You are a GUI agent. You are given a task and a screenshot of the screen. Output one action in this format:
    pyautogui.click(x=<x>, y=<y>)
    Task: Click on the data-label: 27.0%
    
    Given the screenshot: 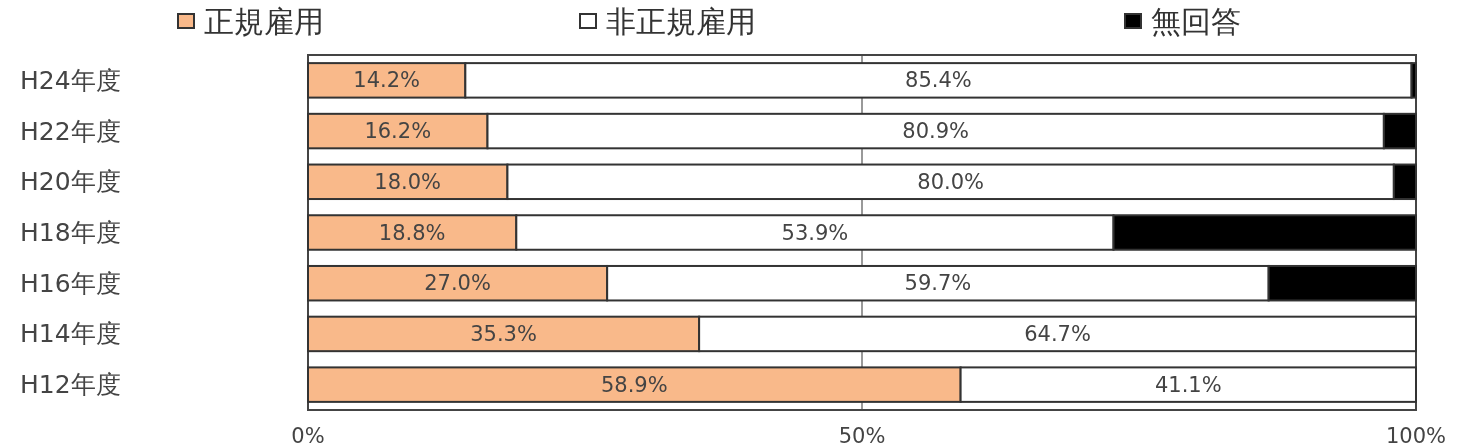 What is the action you would take?
    pyautogui.click(x=457, y=283)
    